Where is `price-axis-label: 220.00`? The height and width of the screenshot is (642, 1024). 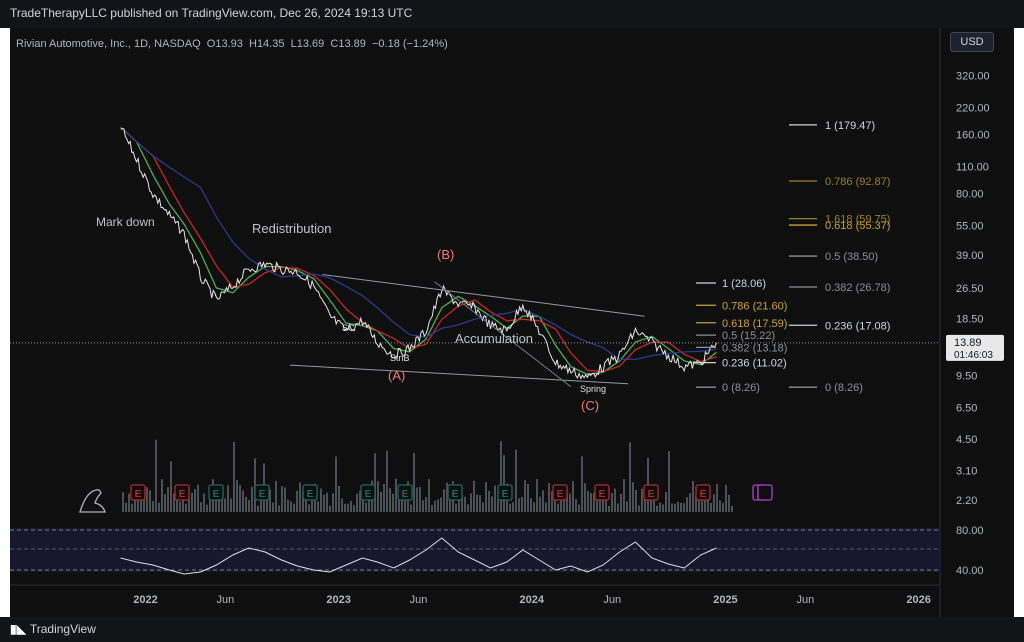
price-axis-label: 220.00 is located at coordinates (973, 109).